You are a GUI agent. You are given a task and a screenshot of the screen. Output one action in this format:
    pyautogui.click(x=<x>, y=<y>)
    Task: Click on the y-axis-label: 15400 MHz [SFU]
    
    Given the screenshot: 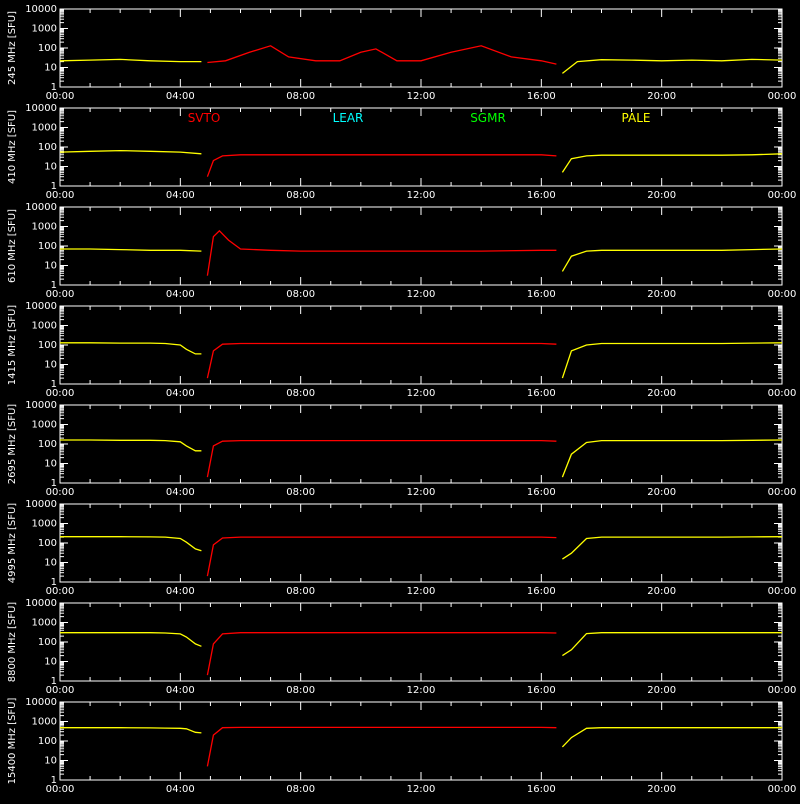 What is the action you would take?
    pyautogui.click(x=12, y=741)
    